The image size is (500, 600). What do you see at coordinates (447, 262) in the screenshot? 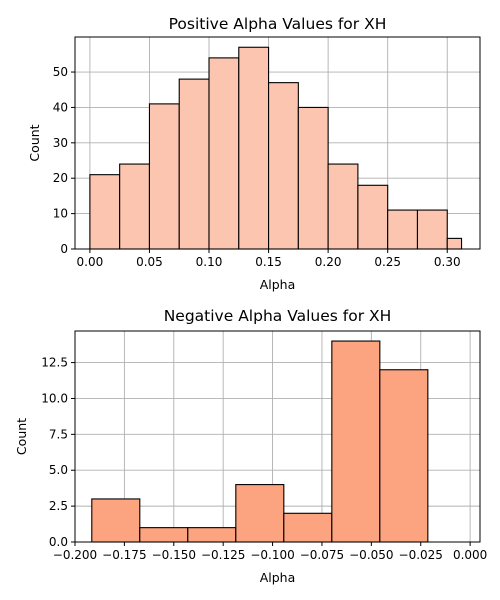
I see `x-tick-label: 0.30` at bounding box center [447, 262].